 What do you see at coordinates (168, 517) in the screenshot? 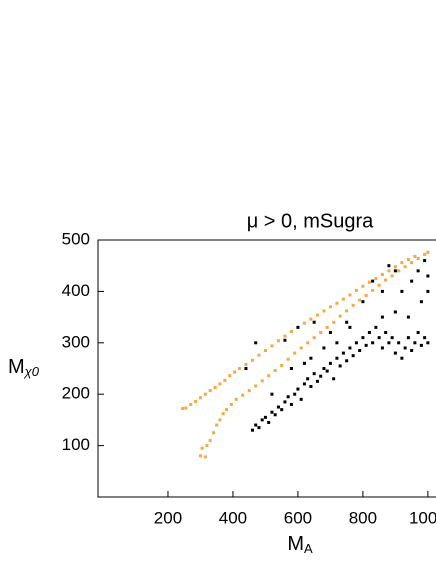
I see `x-tick-label: 200` at bounding box center [168, 517].